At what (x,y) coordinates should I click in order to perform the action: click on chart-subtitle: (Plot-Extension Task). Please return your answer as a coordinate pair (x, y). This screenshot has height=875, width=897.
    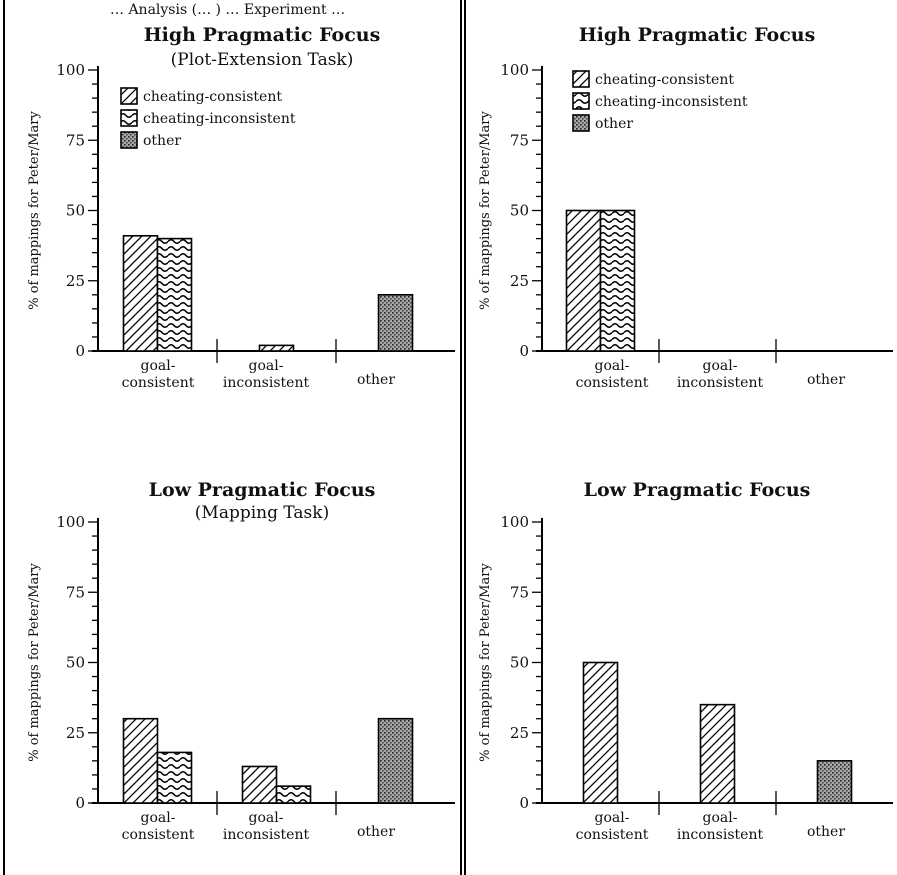
    Looking at the image, I should click on (262, 60).